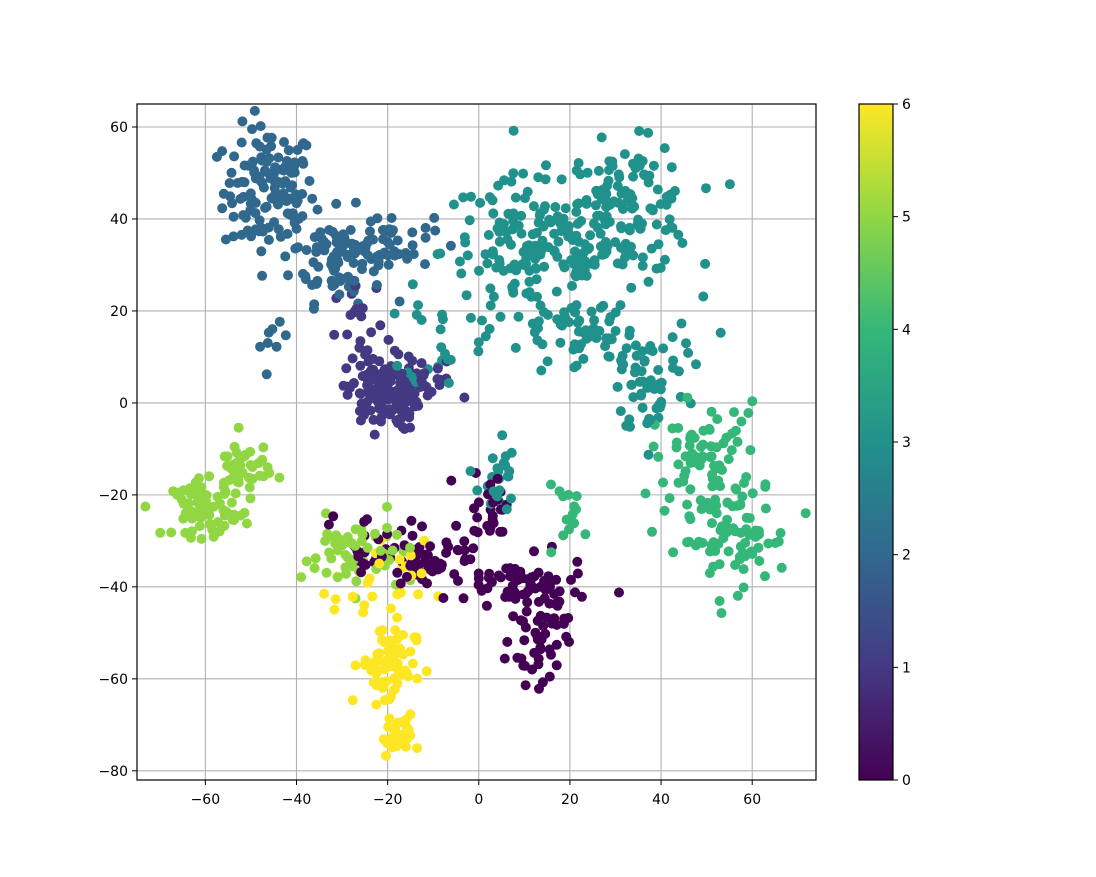 Image resolution: width=1096 pixels, height=877 pixels. I want to click on y-axis: −80 −60 −40 −20 0 20 40 60, so click(117, 450).